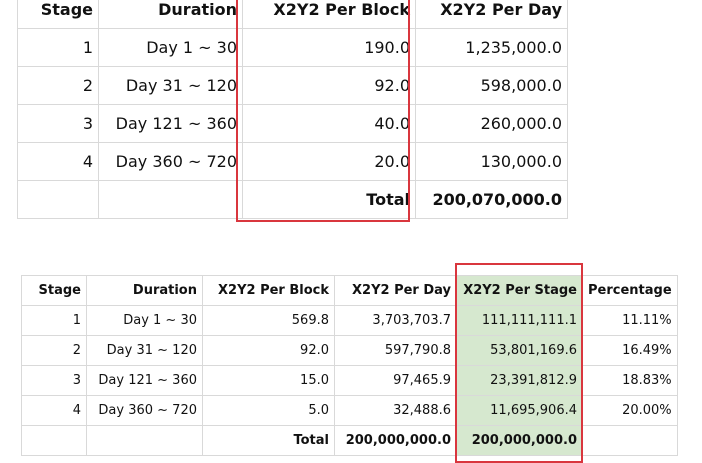 This screenshot has height=463, width=702. I want to click on cell-per-stage: 11,695,906.4, so click(519, 410).